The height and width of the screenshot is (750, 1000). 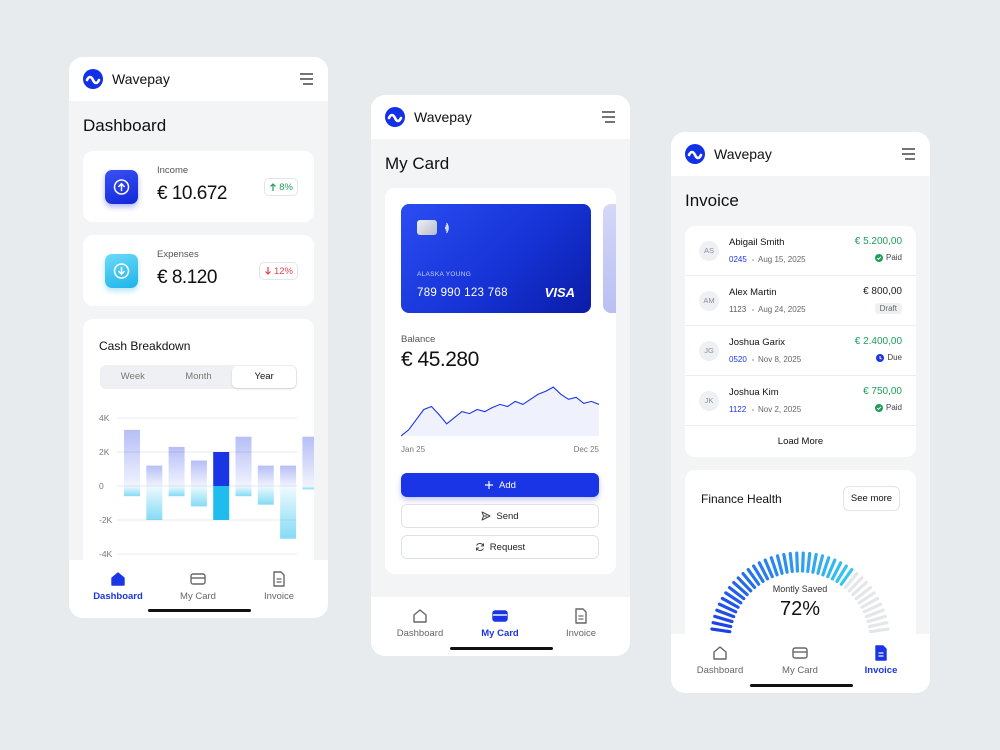 I want to click on card-icon, so click(x=500, y=616).